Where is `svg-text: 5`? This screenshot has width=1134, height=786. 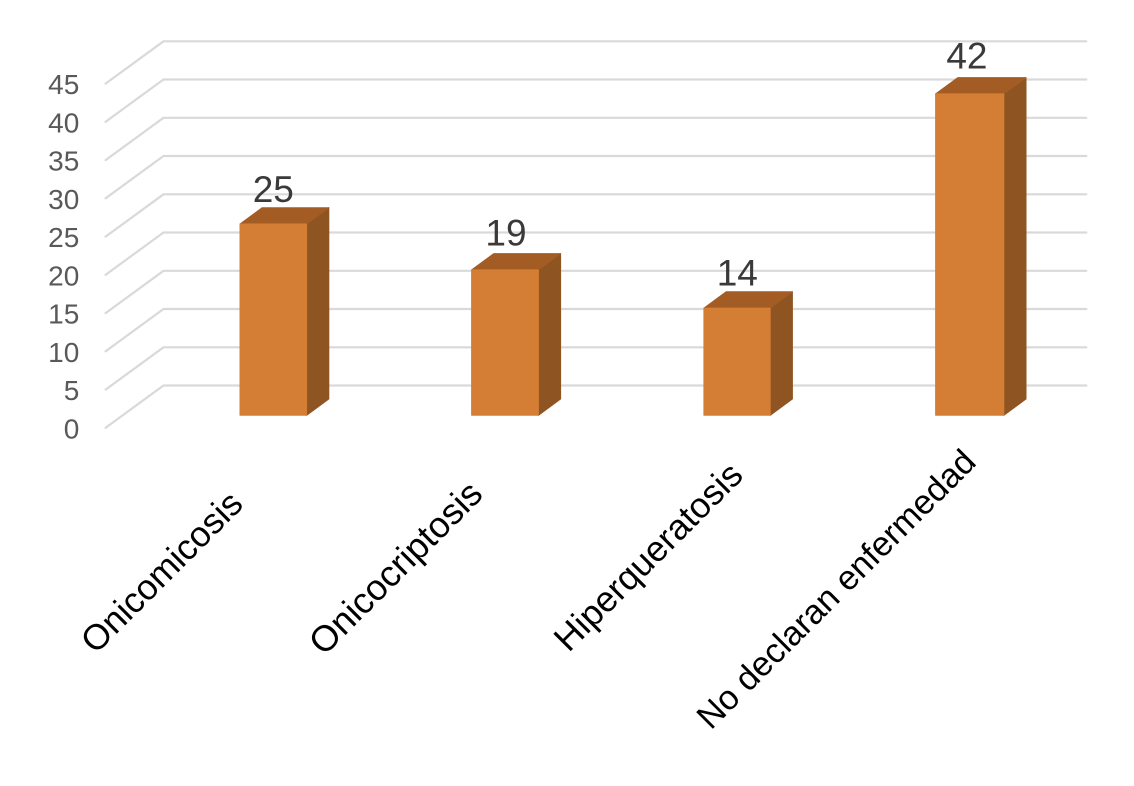
svg-text: 5 is located at coordinates (72, 390).